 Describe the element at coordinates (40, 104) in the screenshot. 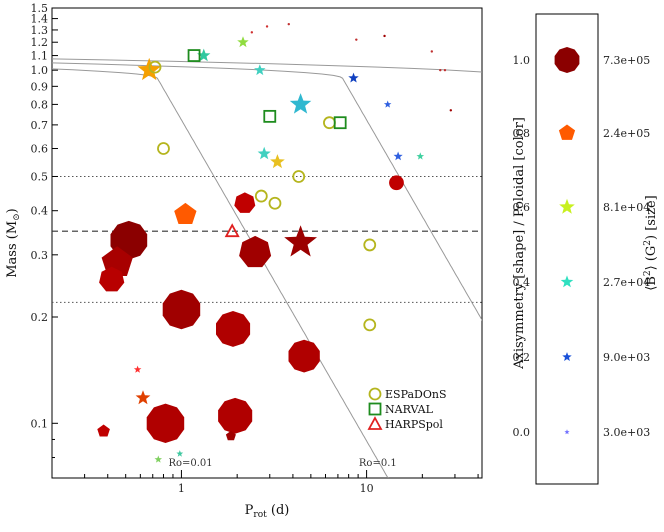

I see `y-tick-label-7: 0.8` at that location.